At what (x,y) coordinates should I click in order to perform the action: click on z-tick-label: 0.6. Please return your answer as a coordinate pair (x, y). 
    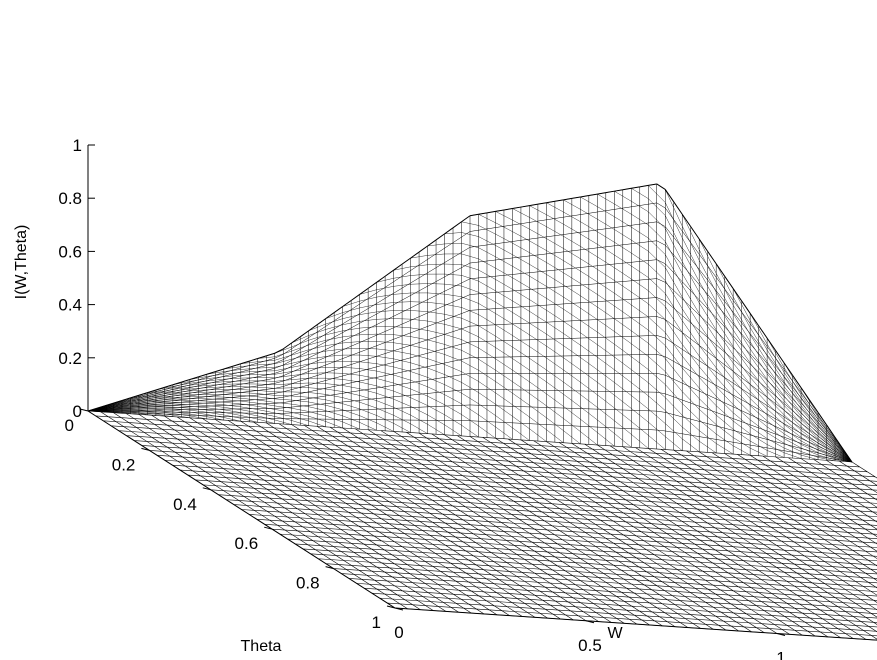
    Looking at the image, I should click on (70, 251).